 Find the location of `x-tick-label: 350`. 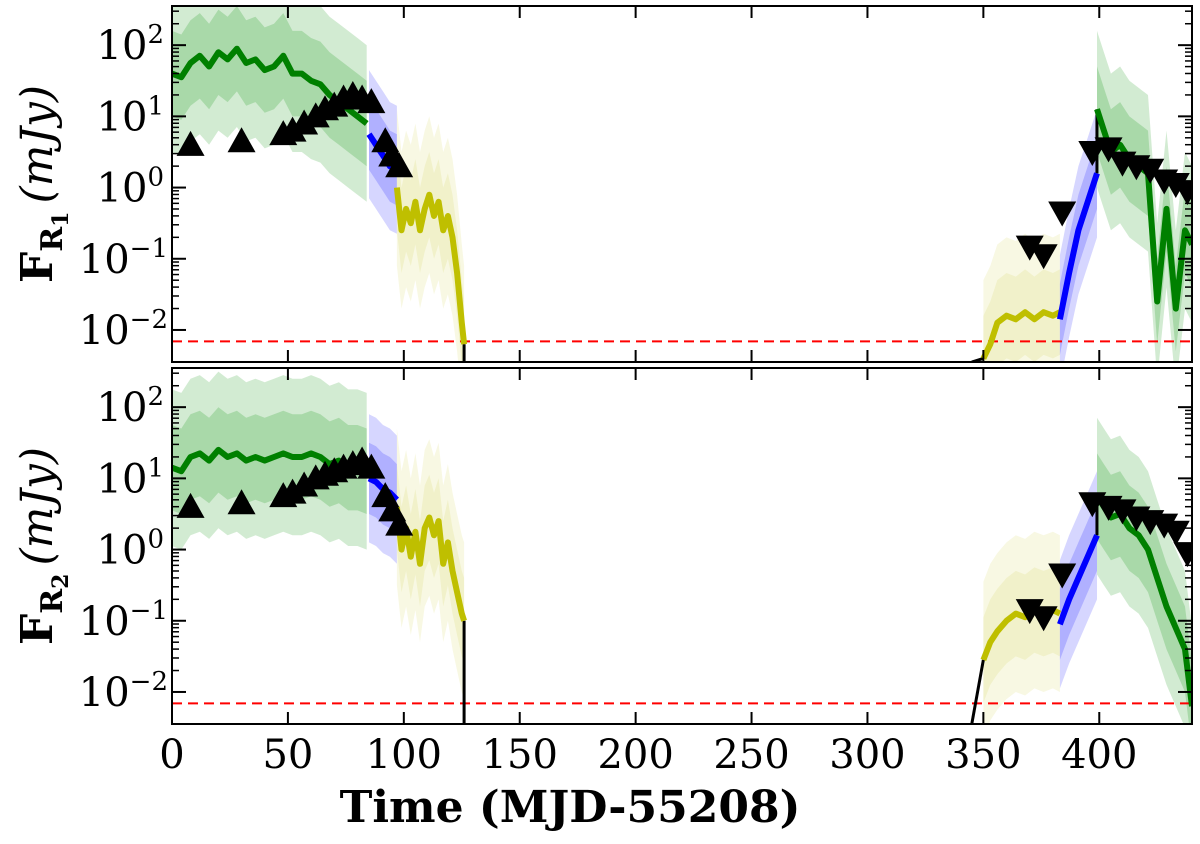

x-tick-label: 350 is located at coordinates (983, 755).